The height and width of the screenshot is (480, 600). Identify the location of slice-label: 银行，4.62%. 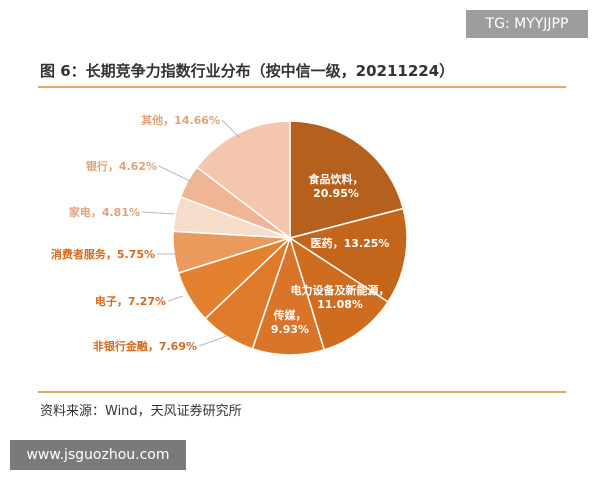
(121, 166).